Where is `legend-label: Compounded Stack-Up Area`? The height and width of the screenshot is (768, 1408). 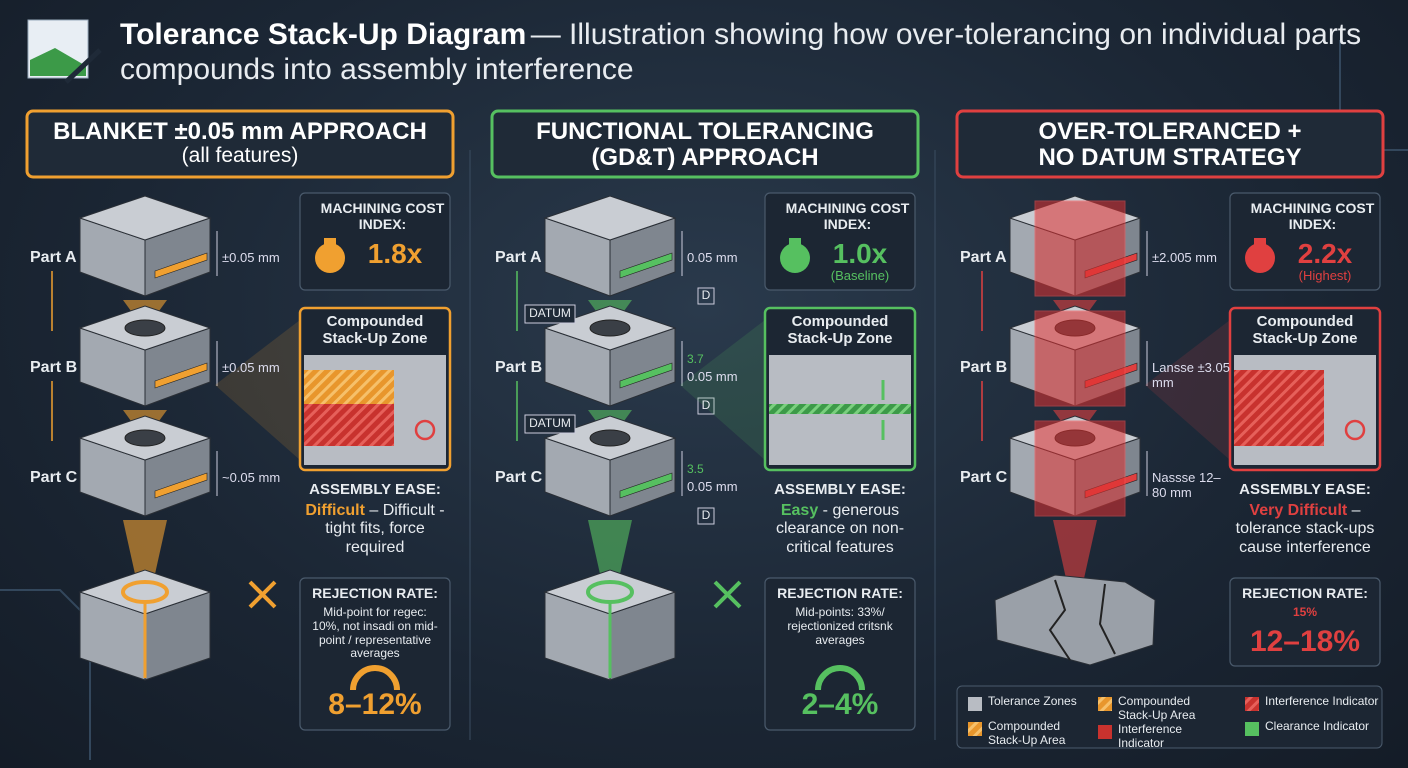 legend-label: Compounded Stack-Up Area is located at coordinates (1027, 733).